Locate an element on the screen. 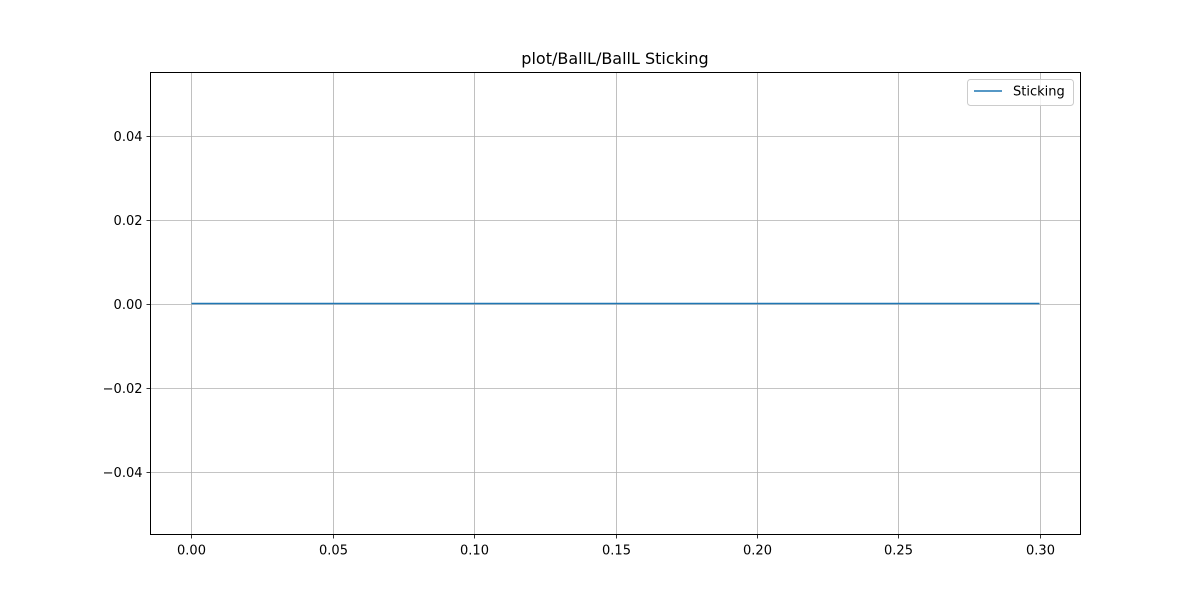 The height and width of the screenshot is (604, 1200). legend-label-sticking: Sticking is located at coordinates (1039, 92).